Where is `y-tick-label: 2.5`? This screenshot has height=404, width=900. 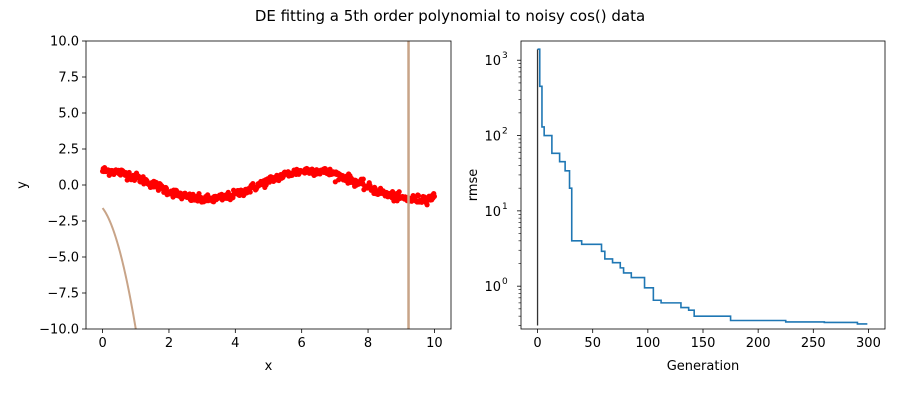
y-tick-label: 2.5 is located at coordinates (68, 150).